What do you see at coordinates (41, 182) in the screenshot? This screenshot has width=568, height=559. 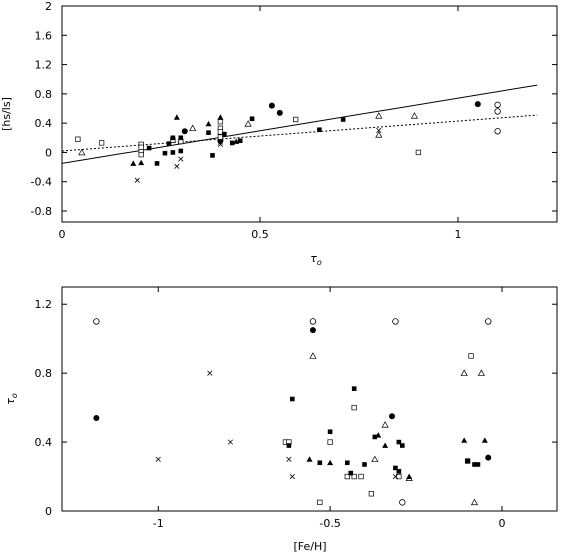 I see `y-tick-label: -0.4` at bounding box center [41, 182].